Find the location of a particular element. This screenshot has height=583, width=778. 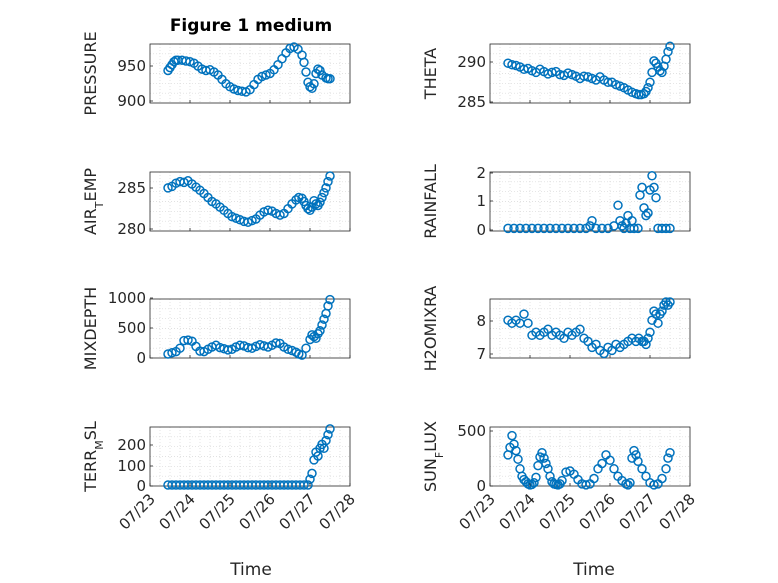

y-axis-label: MIXDEPTH is located at coordinates (90, 328).